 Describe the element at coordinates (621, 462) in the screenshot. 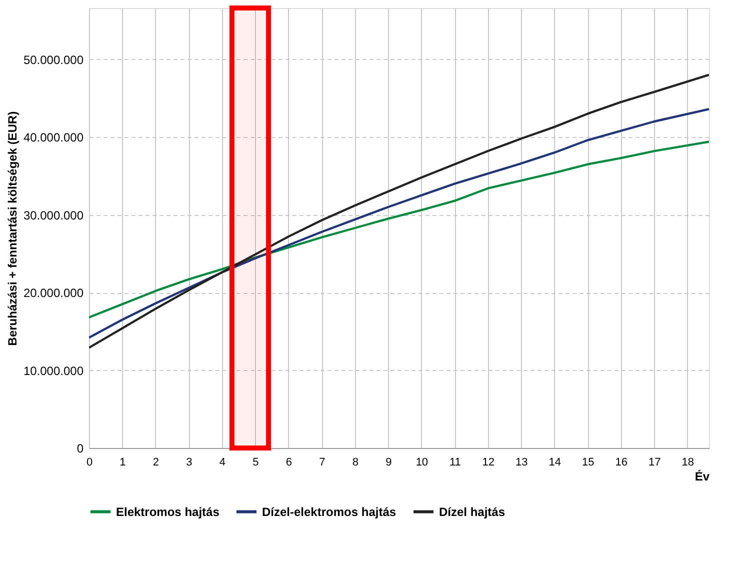

I see `x-tick-label: 16` at that location.